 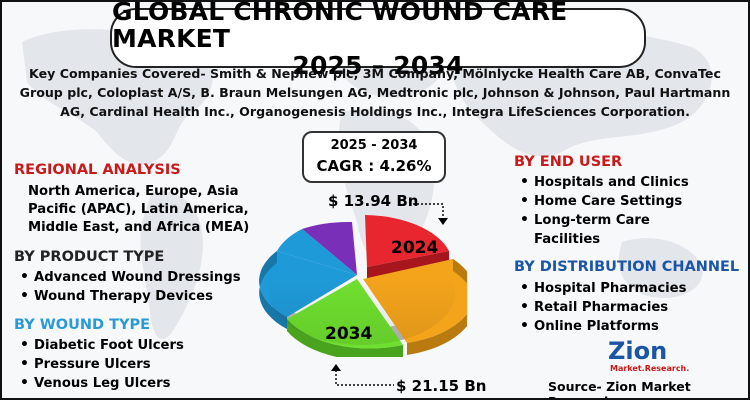 What do you see at coordinates (378, 65) in the screenshot?
I see `title-line-2: 2025 – 2034` at bounding box center [378, 65].